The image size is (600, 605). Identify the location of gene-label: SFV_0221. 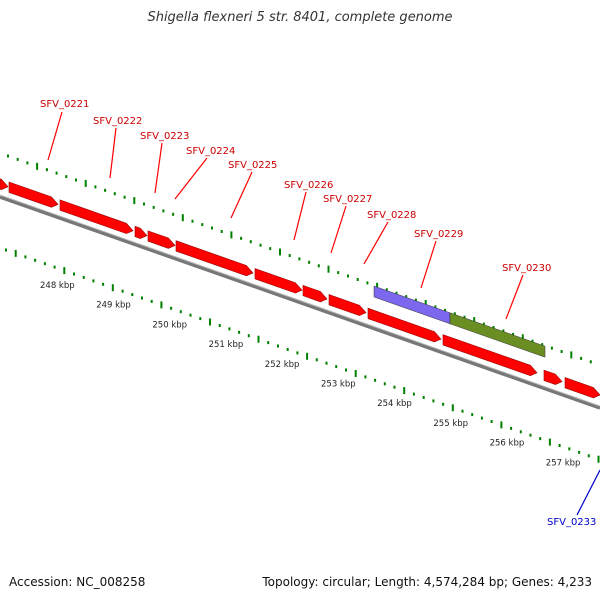
(64, 104).